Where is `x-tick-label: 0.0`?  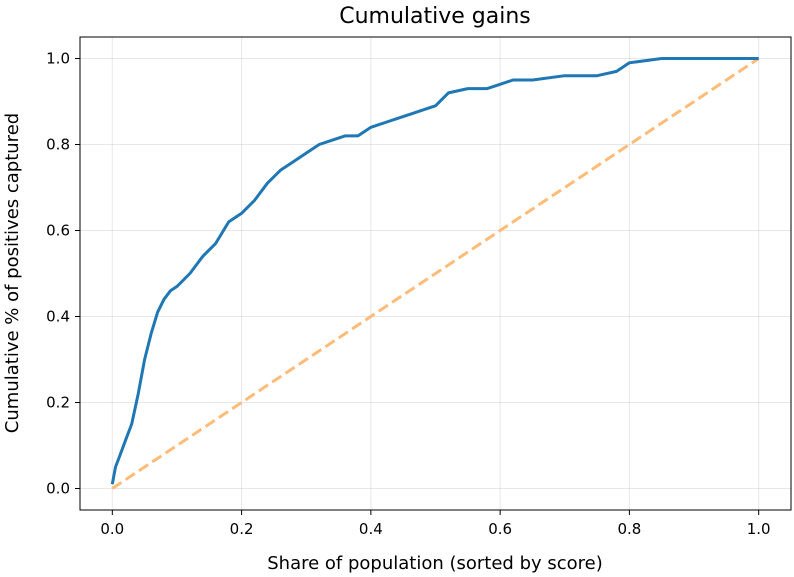
x-tick-label: 0.0 is located at coordinates (112, 529).